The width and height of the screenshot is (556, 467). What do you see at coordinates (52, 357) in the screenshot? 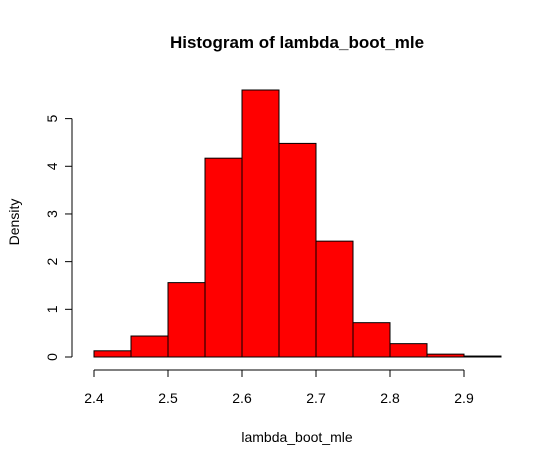
I see `y-tick-label: 0` at bounding box center [52, 357].